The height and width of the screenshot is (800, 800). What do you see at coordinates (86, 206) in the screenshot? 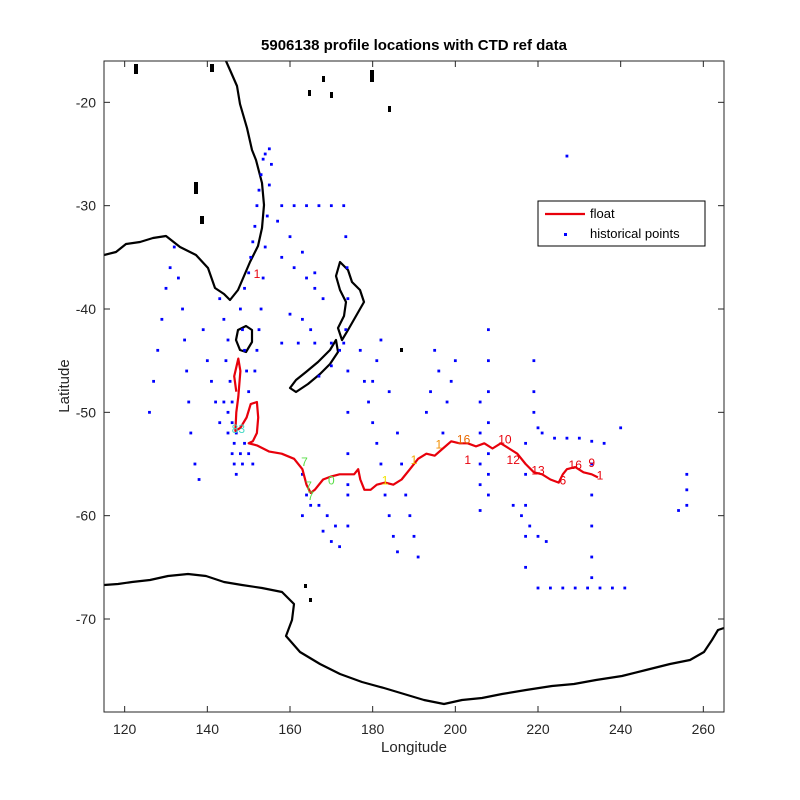
I see `y-tick-label: -30` at bounding box center [86, 206].